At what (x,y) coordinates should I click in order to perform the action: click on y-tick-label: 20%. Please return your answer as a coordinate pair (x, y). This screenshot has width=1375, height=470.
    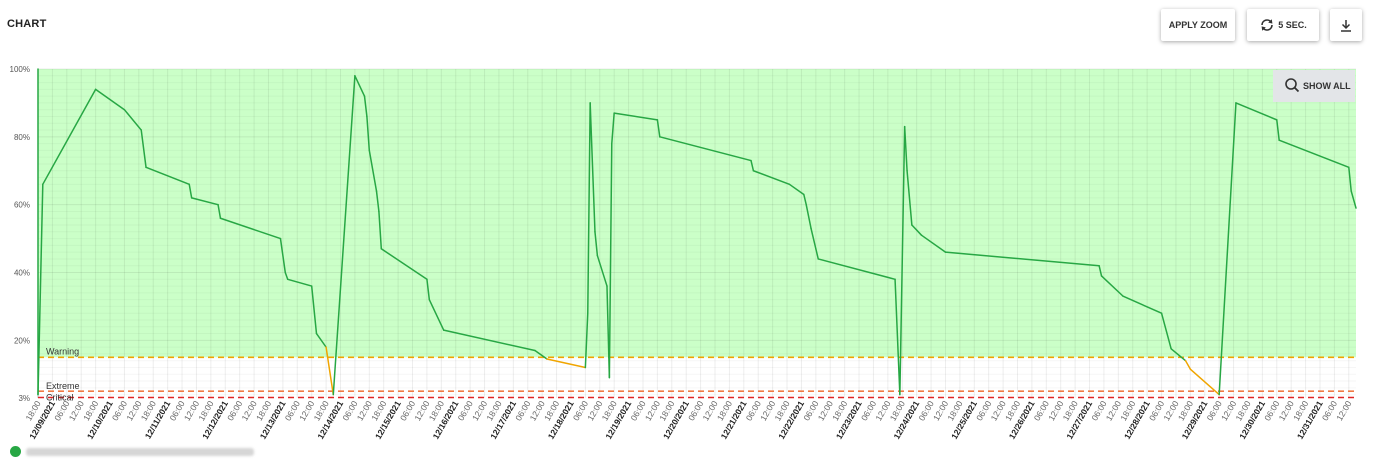
    Looking at the image, I should click on (22, 340).